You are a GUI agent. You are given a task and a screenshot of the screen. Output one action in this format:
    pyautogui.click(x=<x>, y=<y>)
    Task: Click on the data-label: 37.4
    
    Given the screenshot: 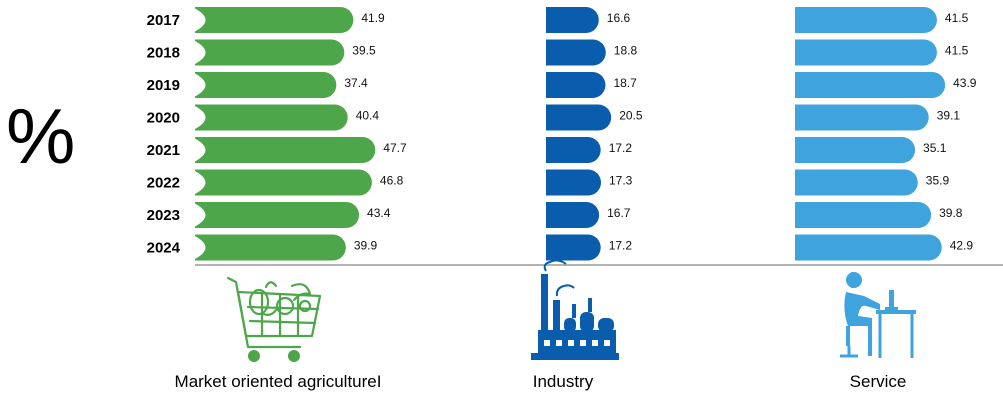 What is the action you would take?
    pyautogui.click(x=356, y=83)
    